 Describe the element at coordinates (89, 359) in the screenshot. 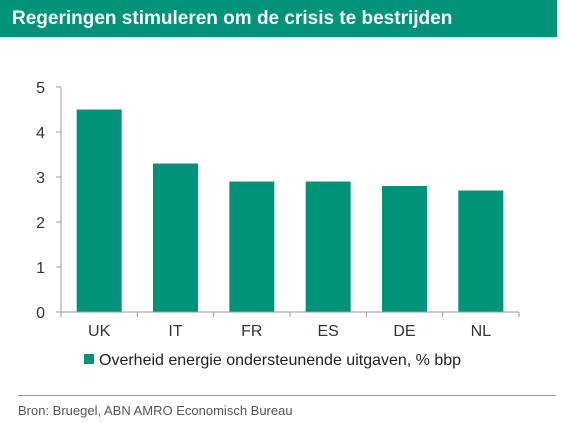

I see `legend-swatch` at that location.